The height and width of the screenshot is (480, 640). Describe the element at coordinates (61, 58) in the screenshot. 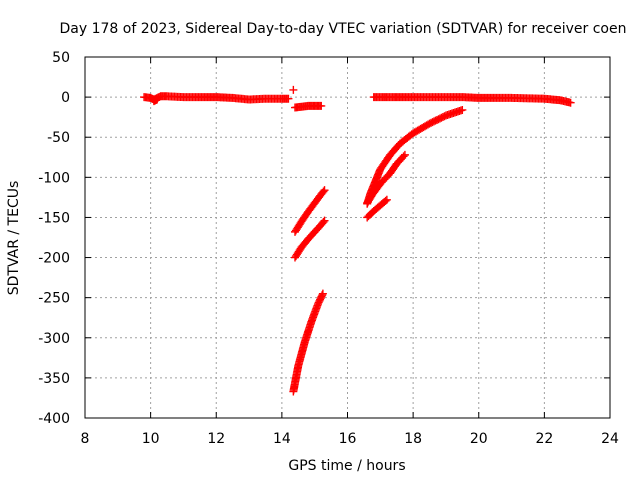

I see `y-tick-label: 50` at that location.